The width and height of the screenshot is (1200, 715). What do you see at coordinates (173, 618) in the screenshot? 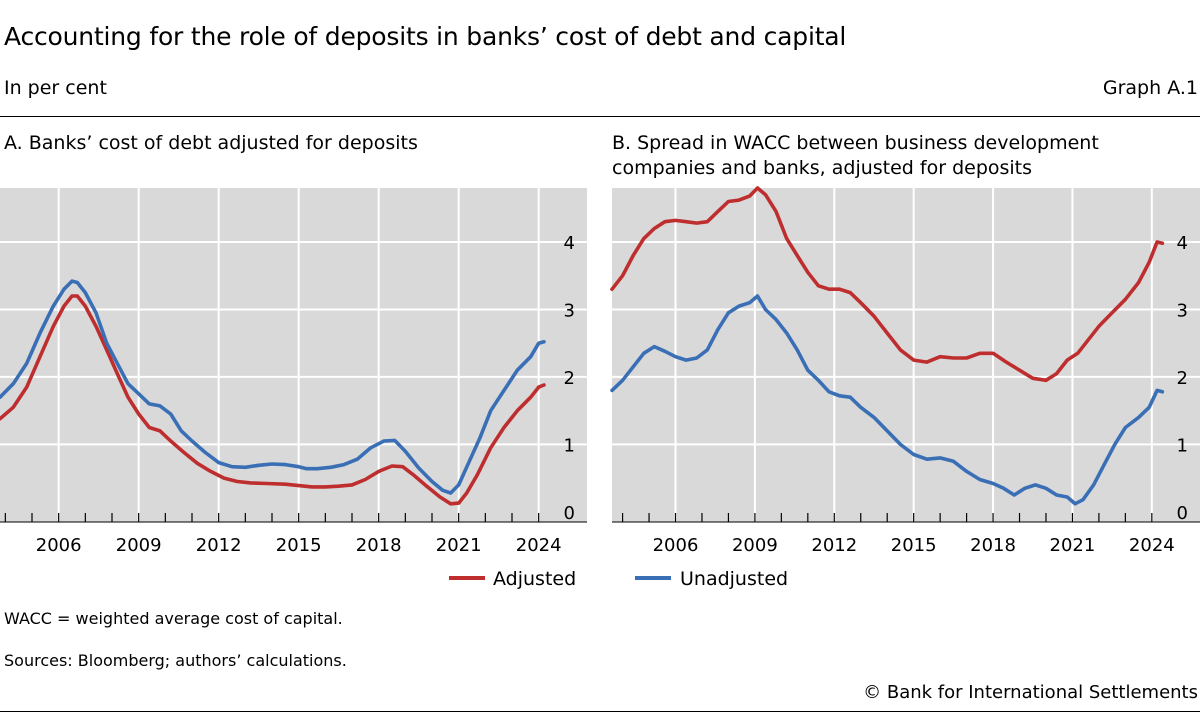
I see `footnote-wacc: WACC = weighted average cost of capital.` at bounding box center [173, 618].